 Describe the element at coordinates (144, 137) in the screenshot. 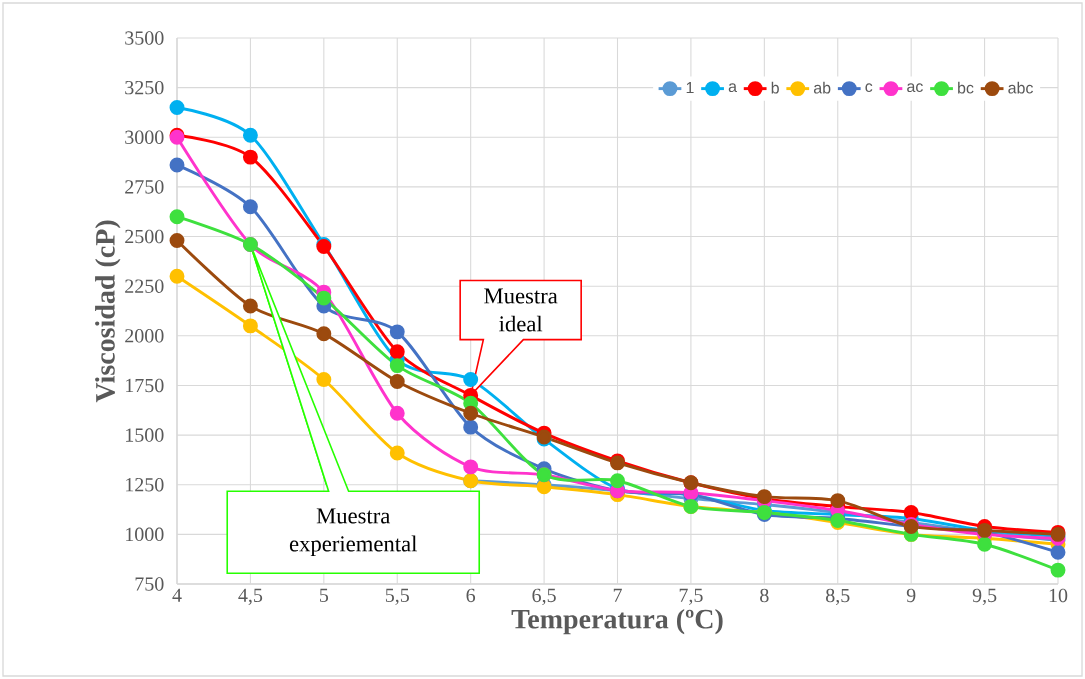

I see `y-tick-label: 3000` at that location.